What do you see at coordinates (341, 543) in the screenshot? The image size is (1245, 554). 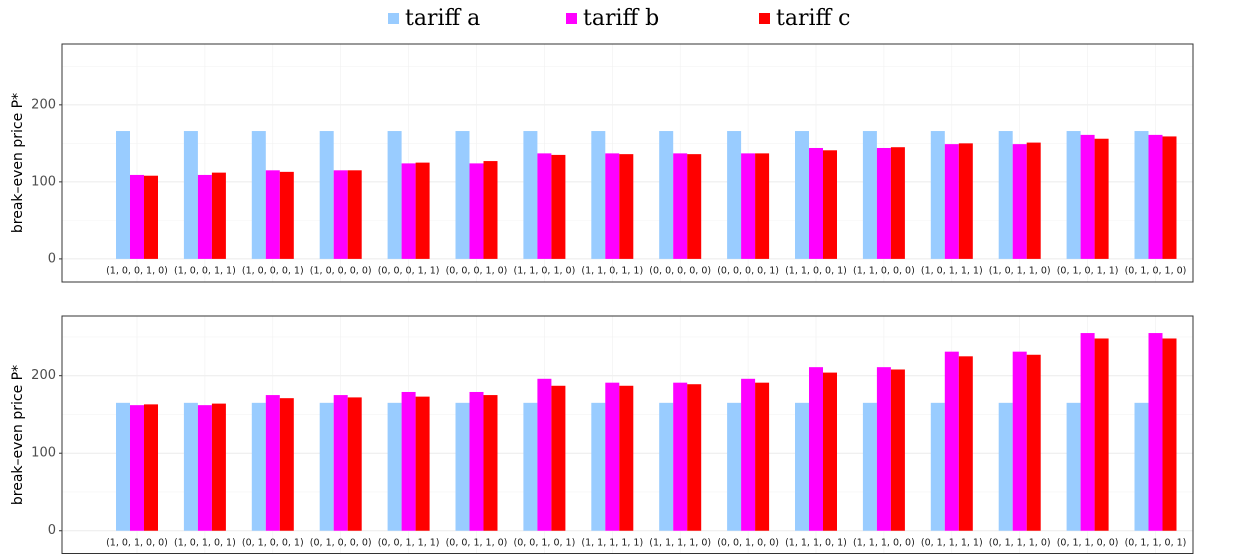 I see `x-tick-label: (0, 1, 0, 0, 0)` at bounding box center [341, 543].